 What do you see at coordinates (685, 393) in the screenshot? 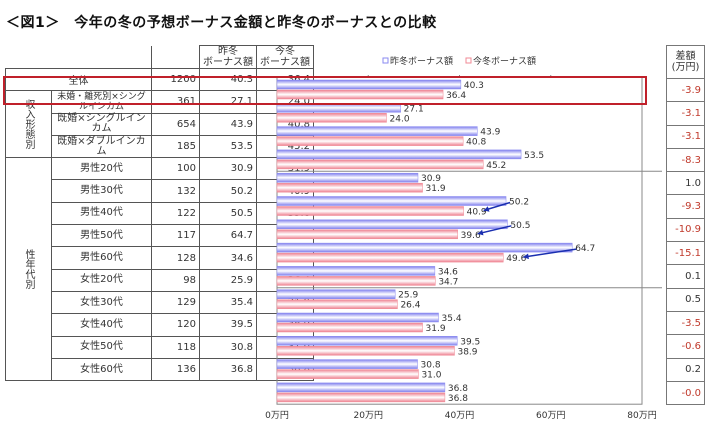
I see `diff-value: -0.0` at bounding box center [685, 393].